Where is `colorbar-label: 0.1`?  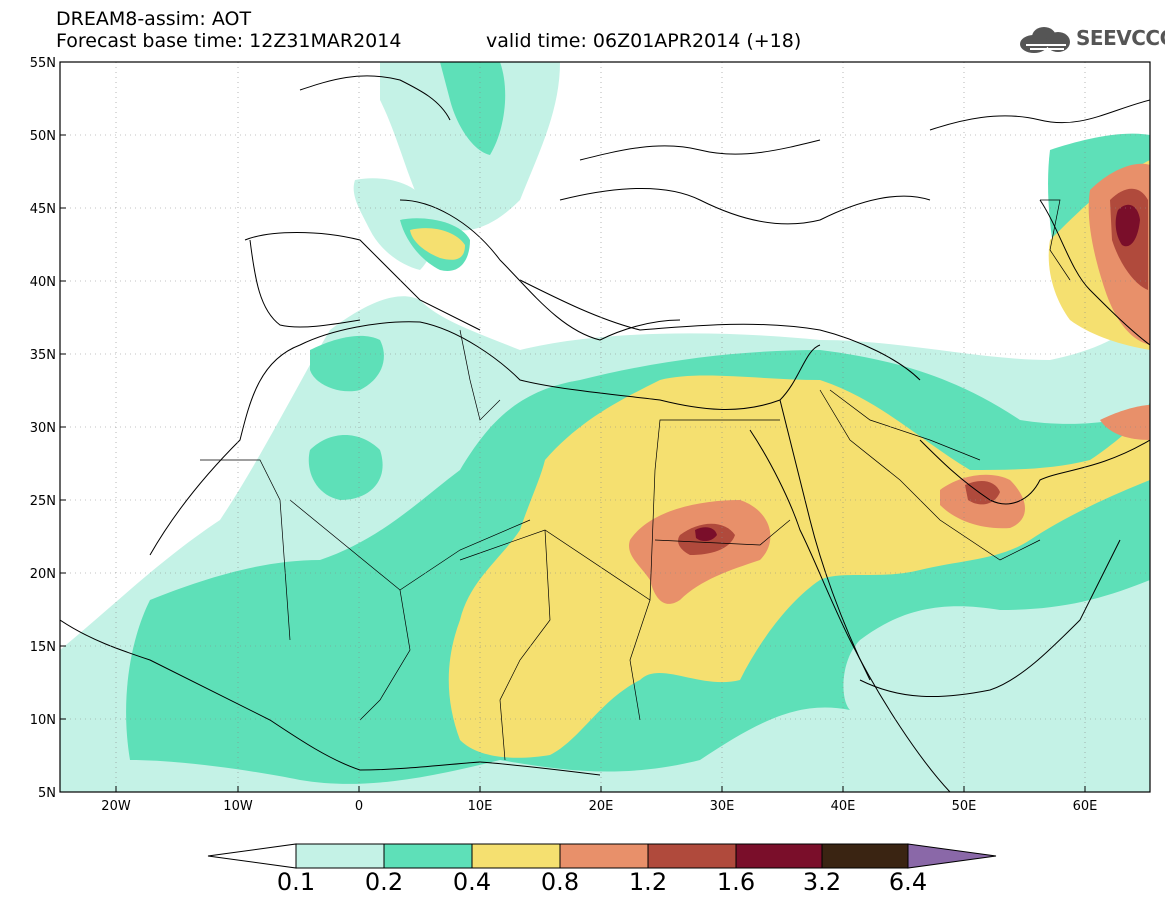
colorbar-label: 0.1 is located at coordinates (296, 882).